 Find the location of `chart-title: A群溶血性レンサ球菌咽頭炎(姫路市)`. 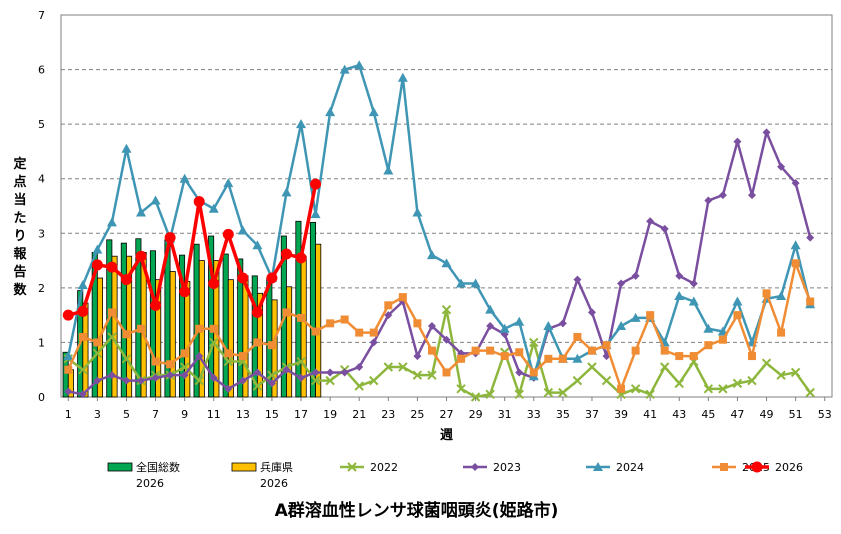

chart-title: A群溶血性レンサ球菌咽頭炎(姫路市) is located at coordinates (417, 510).